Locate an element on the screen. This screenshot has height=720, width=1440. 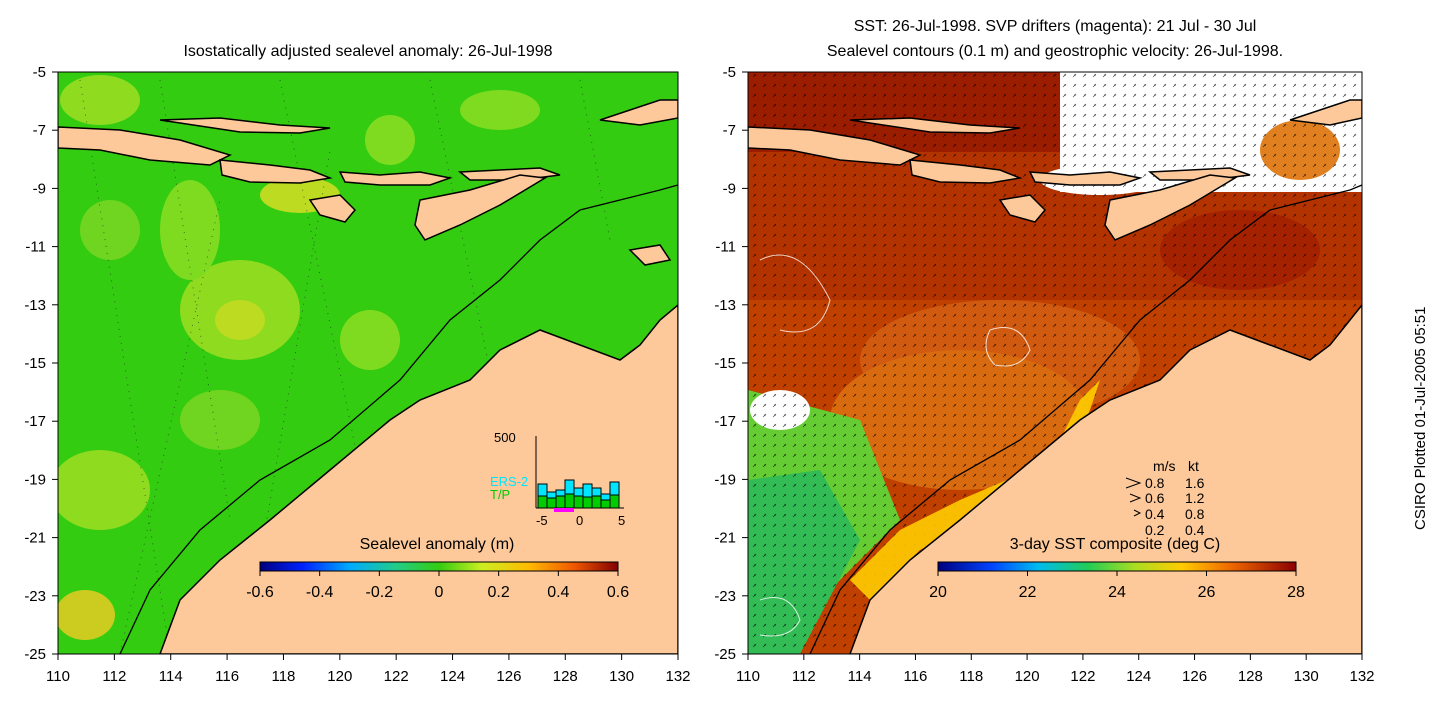
colorbar-tick-label: 0.2 is located at coordinates (499, 592).